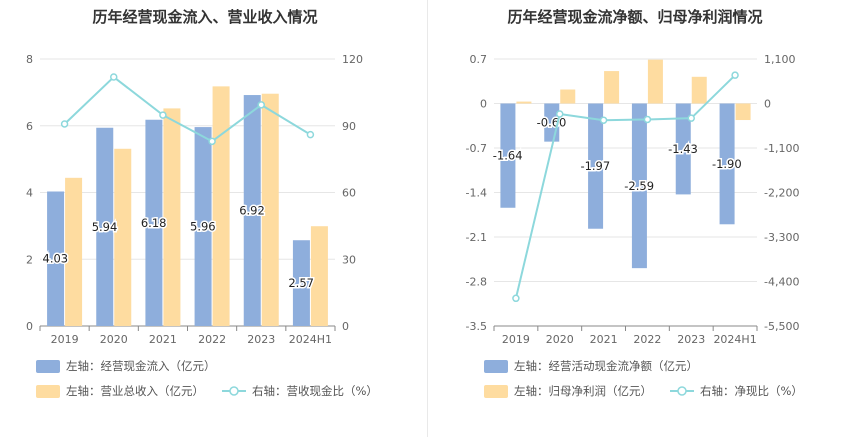  What do you see at coordinates (349, 193) in the screenshot?
I see `y-right-tick-label: 60` at bounding box center [349, 193].